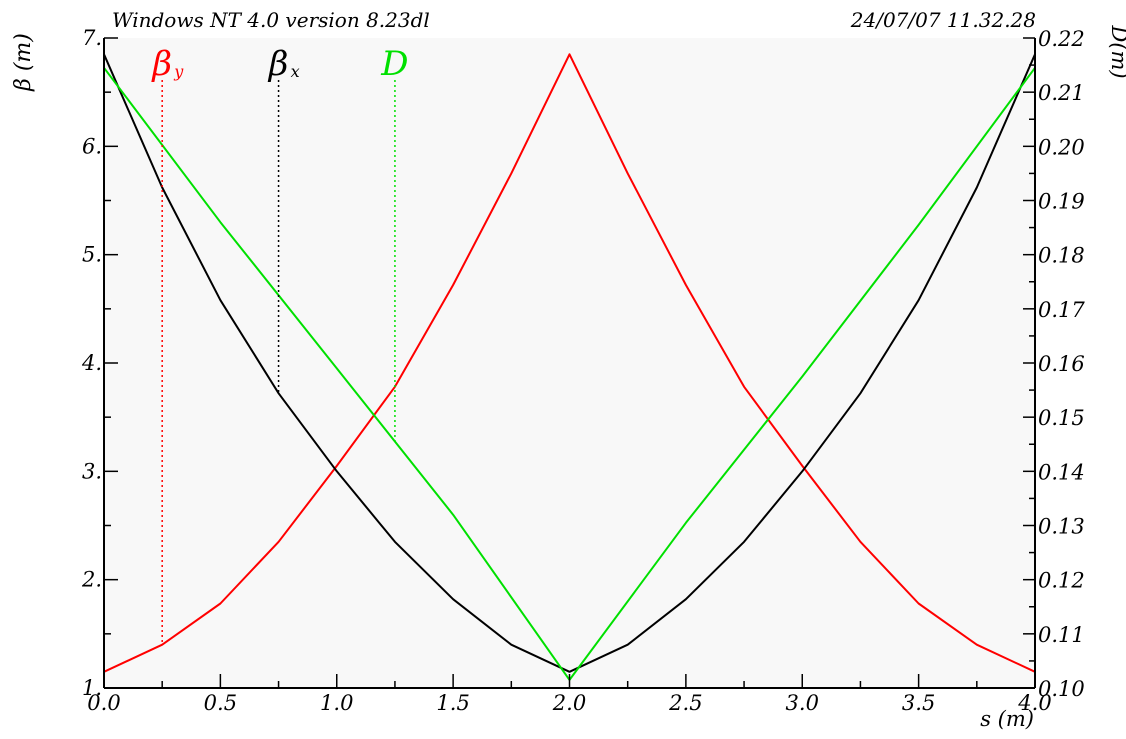 The height and width of the screenshot is (739, 1126). What do you see at coordinates (452, 703) in the screenshot?
I see `x-tick-label: 1.5` at bounding box center [452, 703].